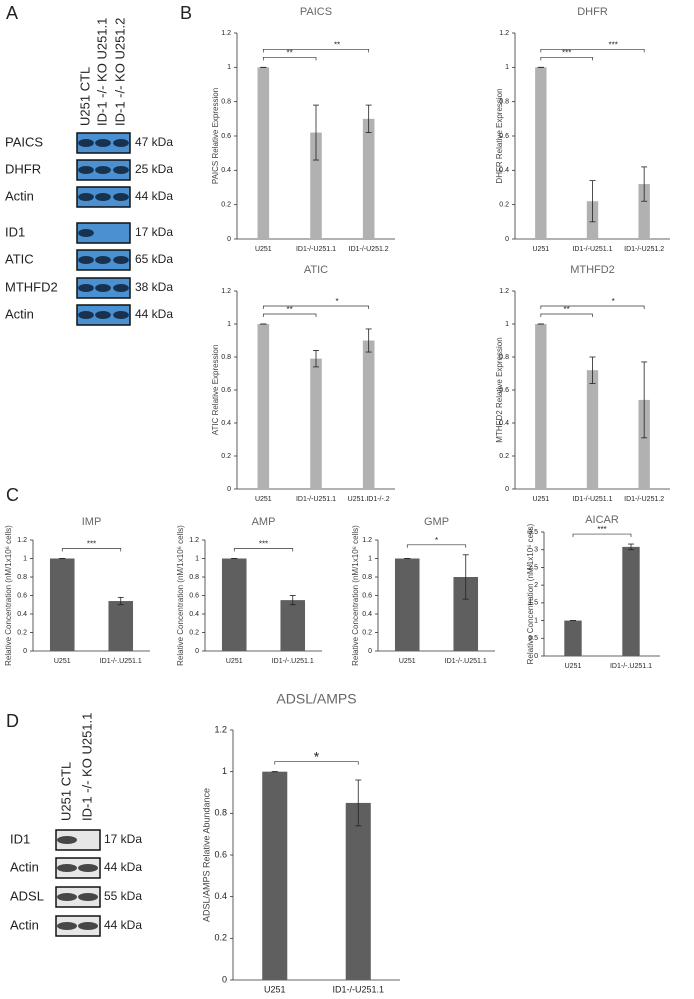 The height and width of the screenshot is (999, 694). Describe the element at coordinates (533, 638) in the screenshot. I see `y-tick-label: 0.5` at that location.